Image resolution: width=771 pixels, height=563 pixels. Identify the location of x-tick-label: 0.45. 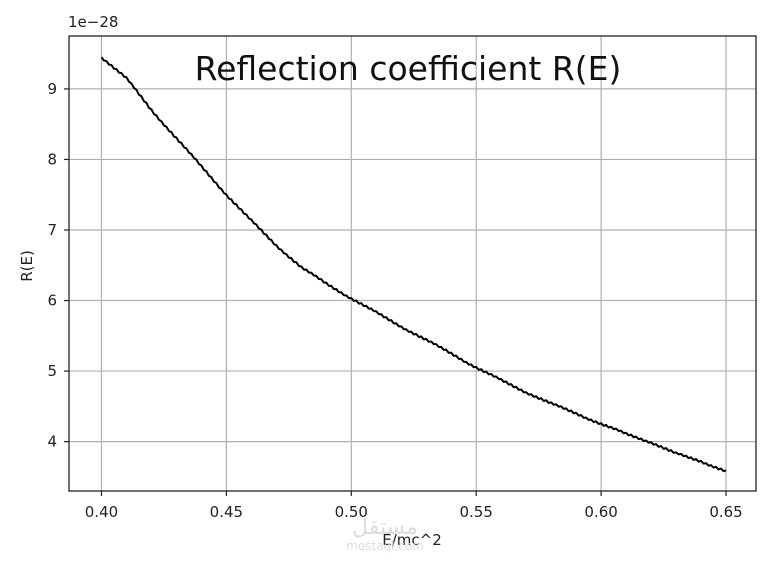
(226, 512).